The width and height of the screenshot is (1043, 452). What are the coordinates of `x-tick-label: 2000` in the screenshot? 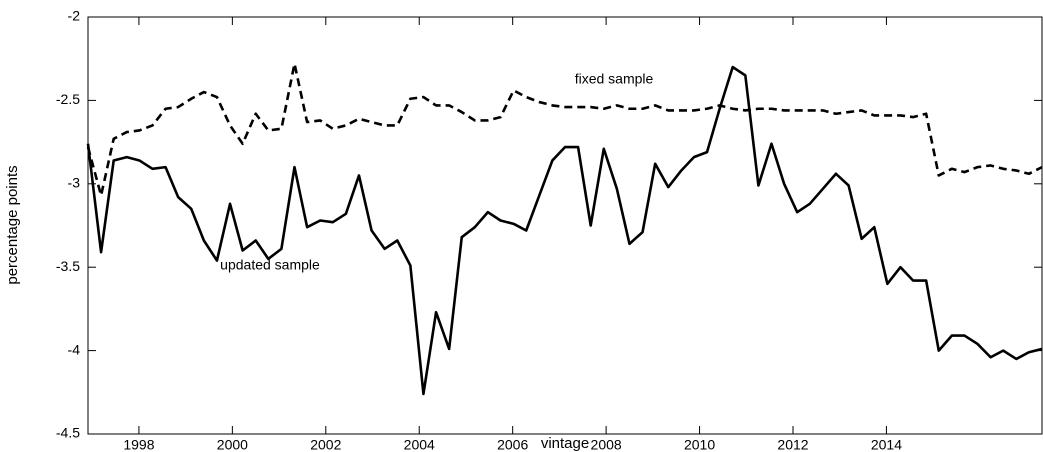 It's located at (232, 444).